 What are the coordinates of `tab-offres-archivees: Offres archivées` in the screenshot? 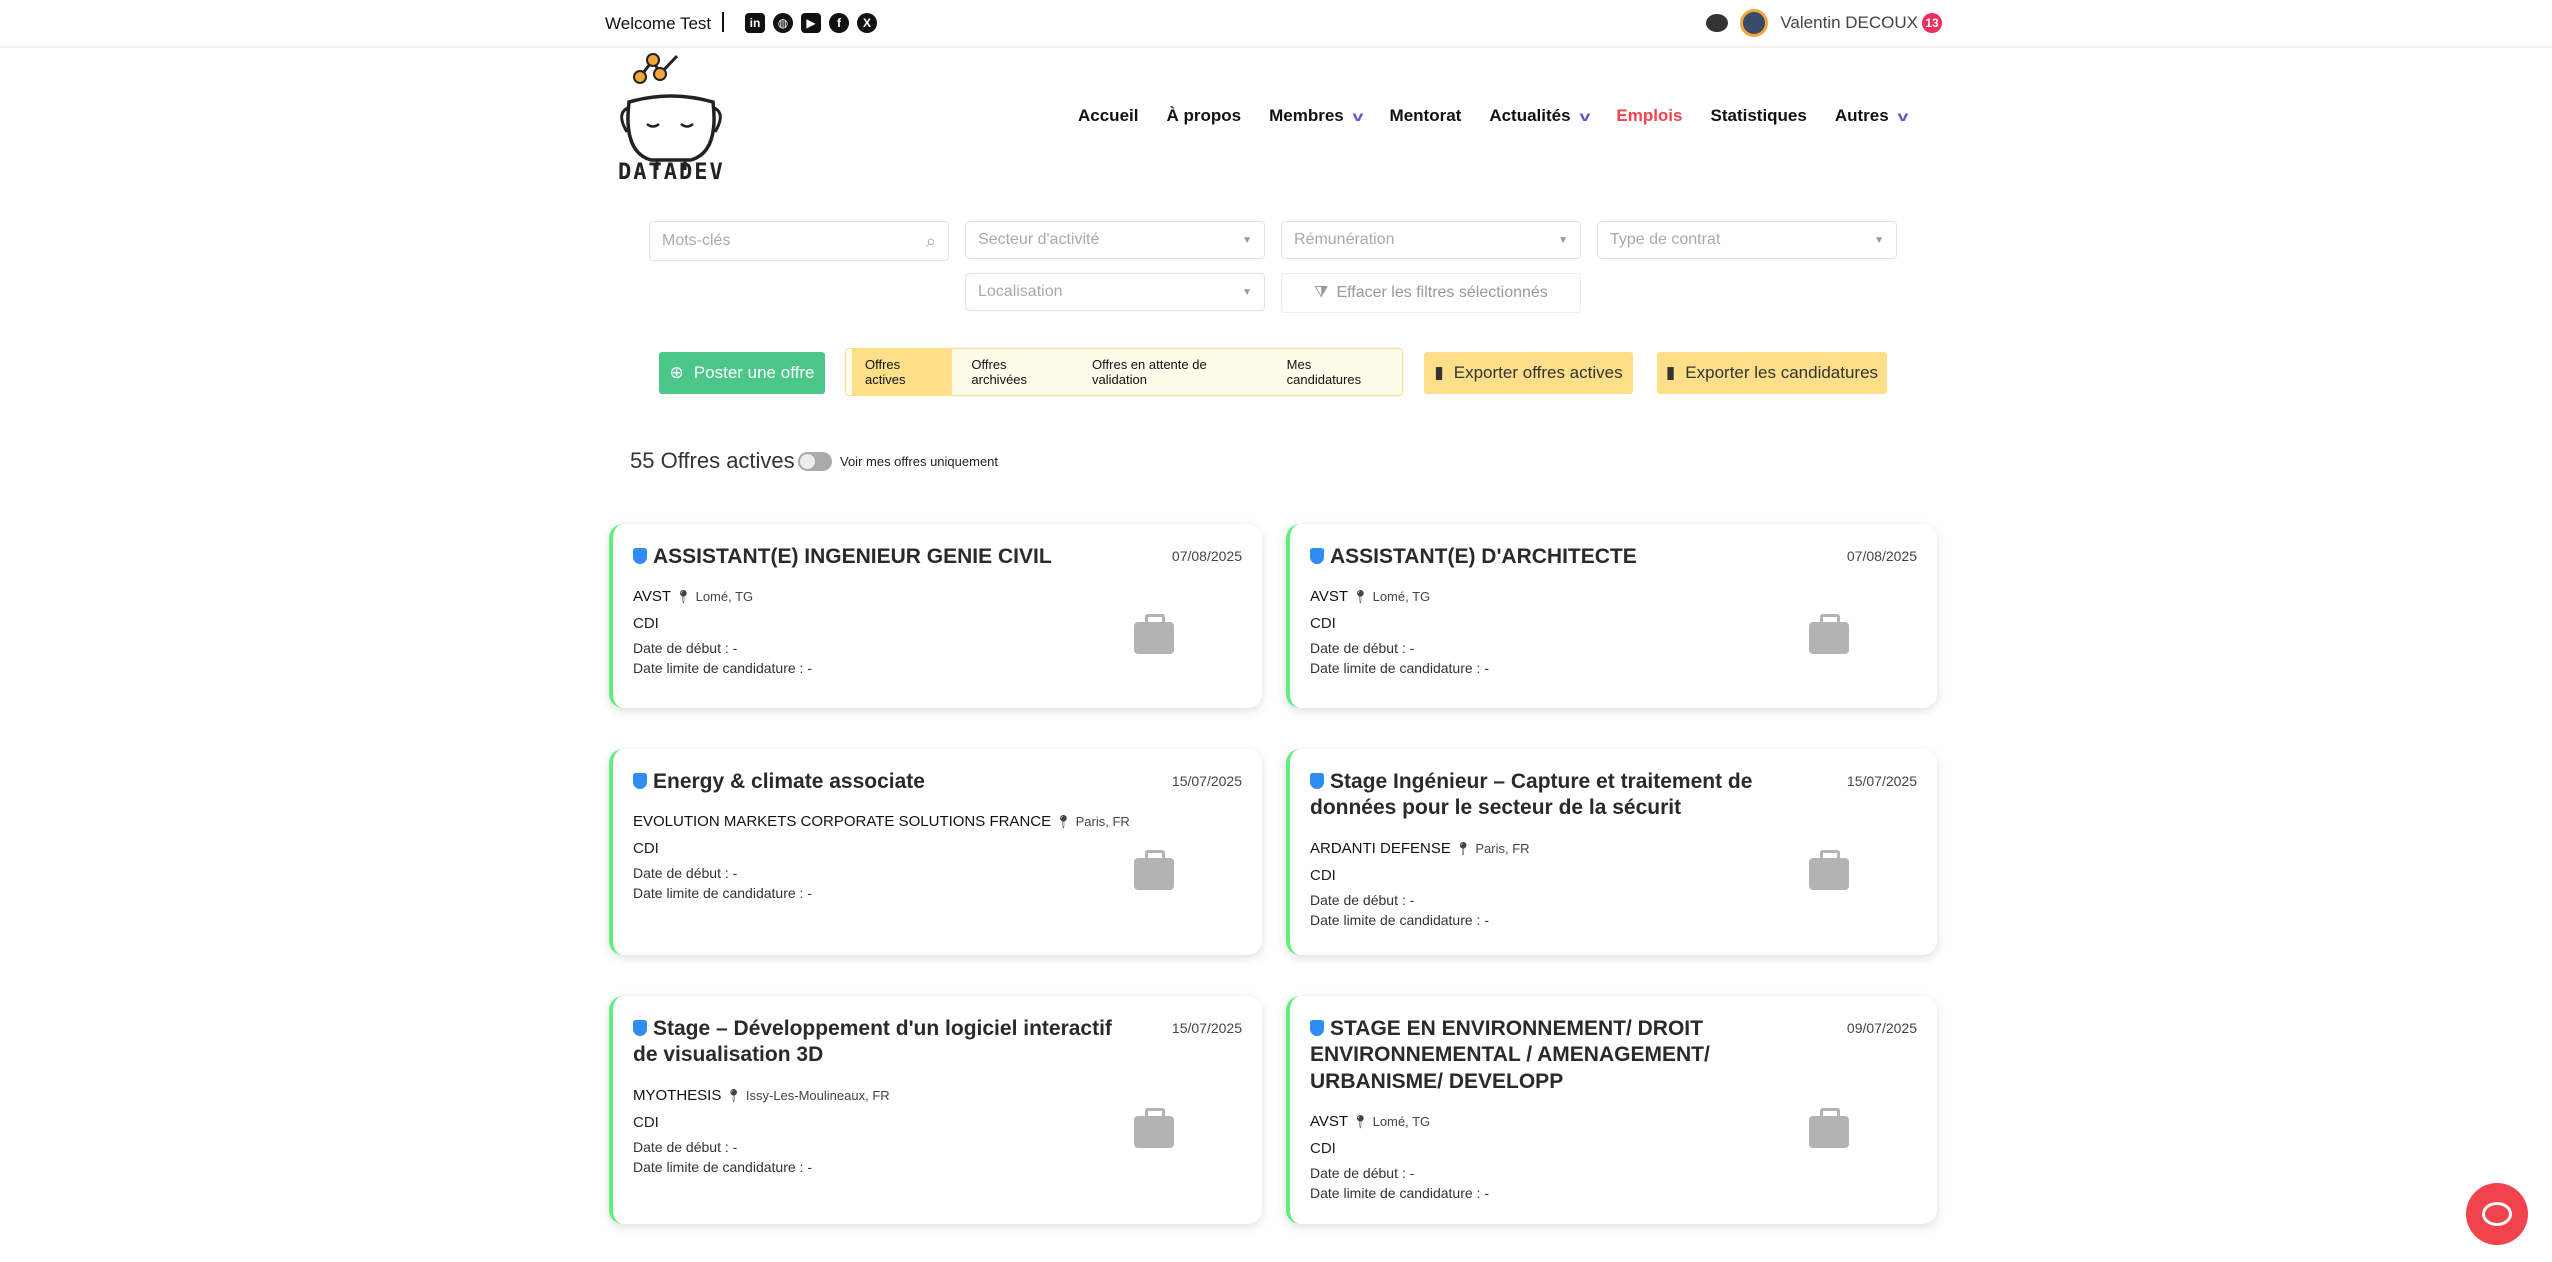 It's located at (999, 372).